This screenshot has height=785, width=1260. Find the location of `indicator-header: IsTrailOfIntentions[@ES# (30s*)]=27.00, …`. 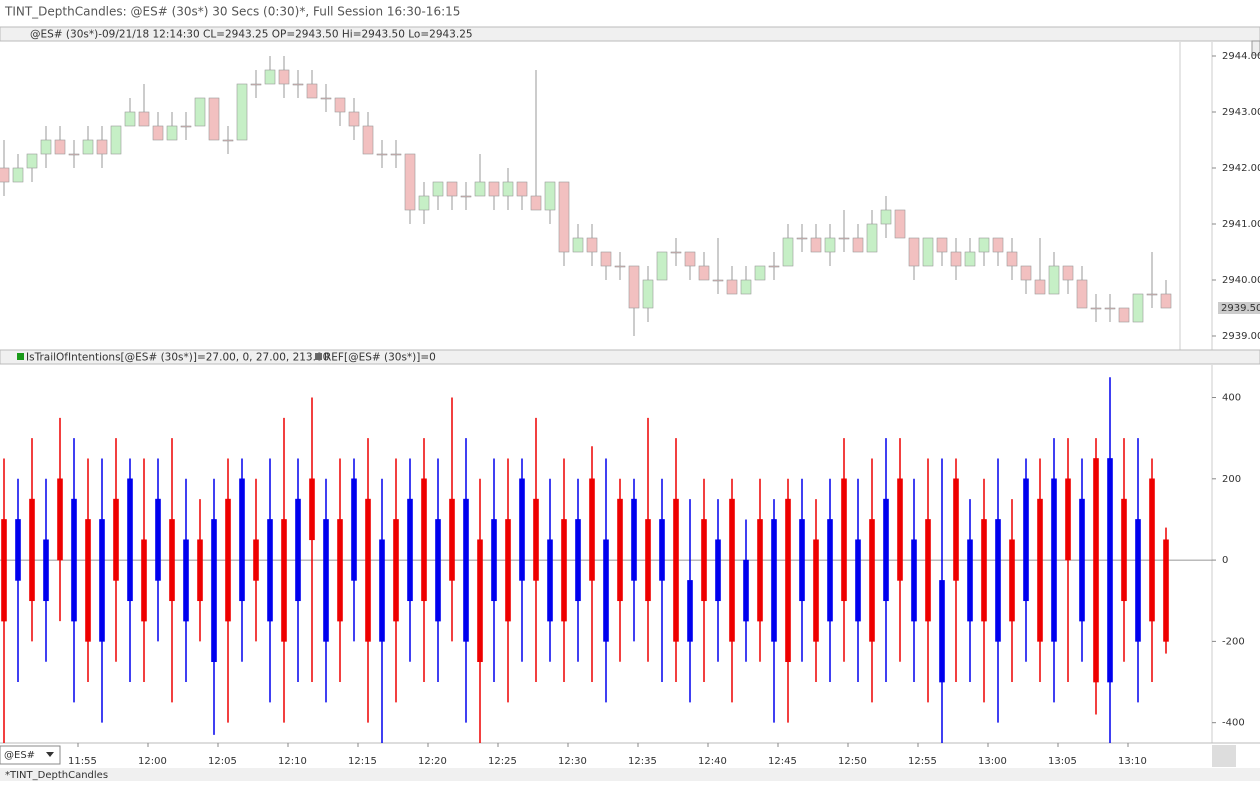

indicator-header: IsTrailOfIntentions[@ES# (30s*)]=27.00, … is located at coordinates (177, 358).